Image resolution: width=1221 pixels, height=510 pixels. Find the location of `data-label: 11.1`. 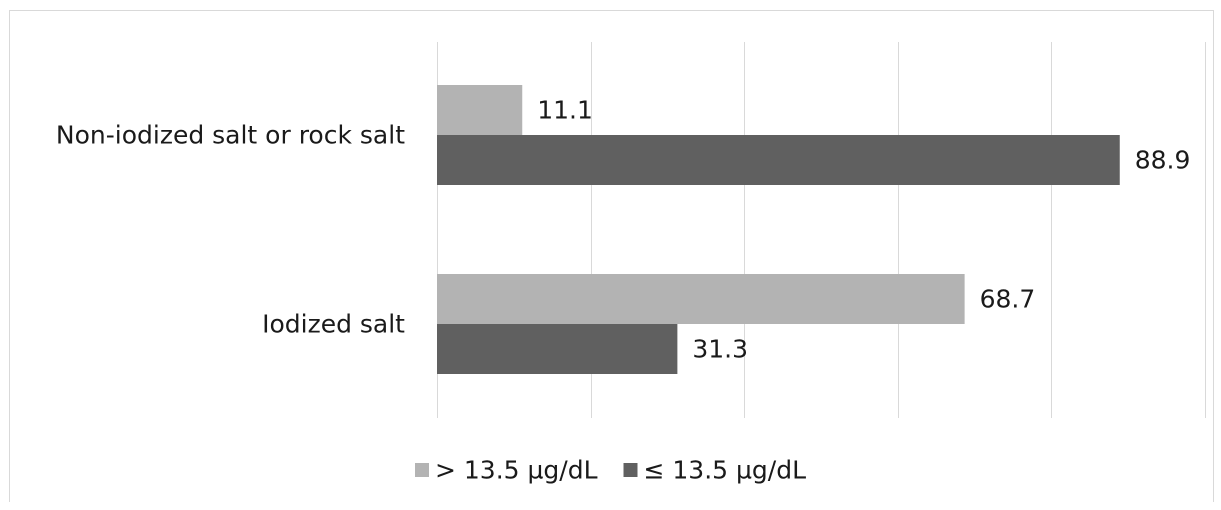

data-label: 11.1 is located at coordinates (565, 110).